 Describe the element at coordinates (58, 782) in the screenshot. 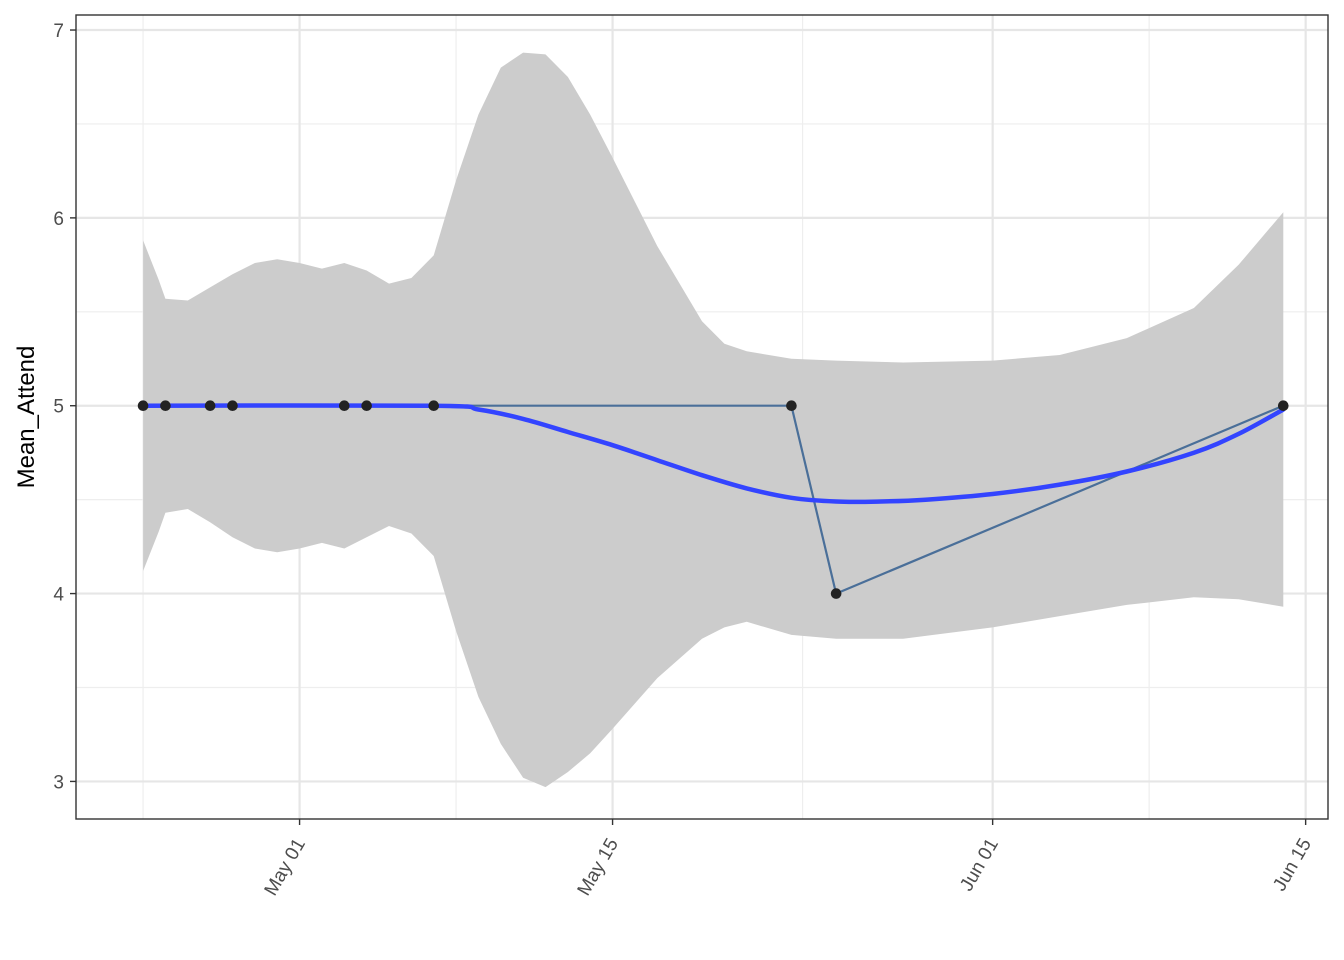

I see `y-tick-label: 3` at that location.